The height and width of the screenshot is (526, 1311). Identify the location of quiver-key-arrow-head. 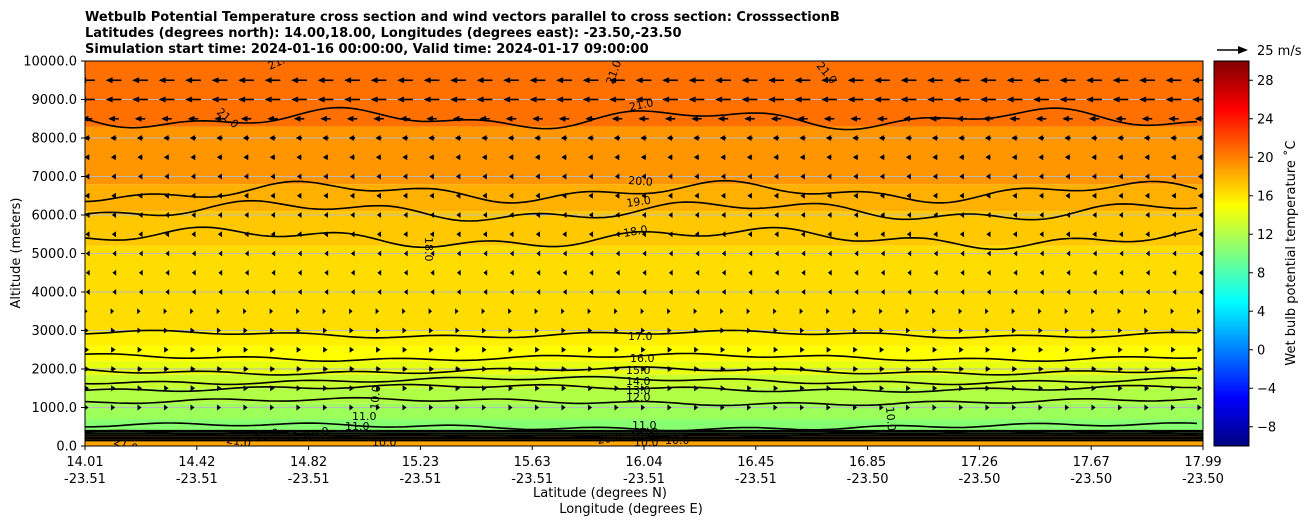
(1243, 50).